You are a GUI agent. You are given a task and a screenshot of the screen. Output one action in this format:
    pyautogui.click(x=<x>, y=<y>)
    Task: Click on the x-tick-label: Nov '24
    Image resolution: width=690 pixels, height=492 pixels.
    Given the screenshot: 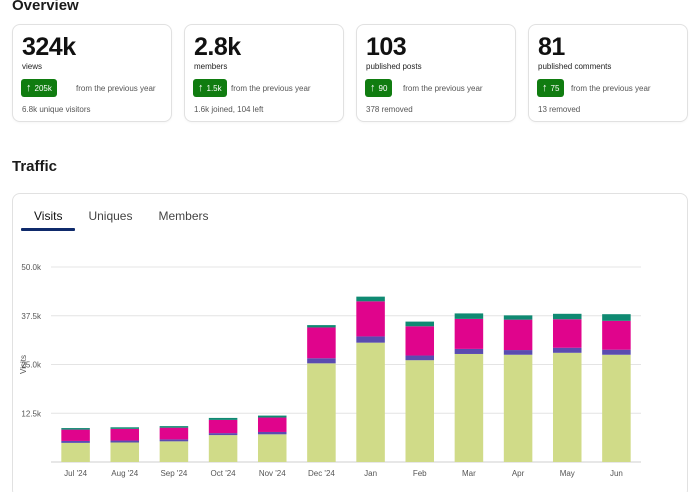 What is the action you would take?
    pyautogui.click(x=272, y=473)
    